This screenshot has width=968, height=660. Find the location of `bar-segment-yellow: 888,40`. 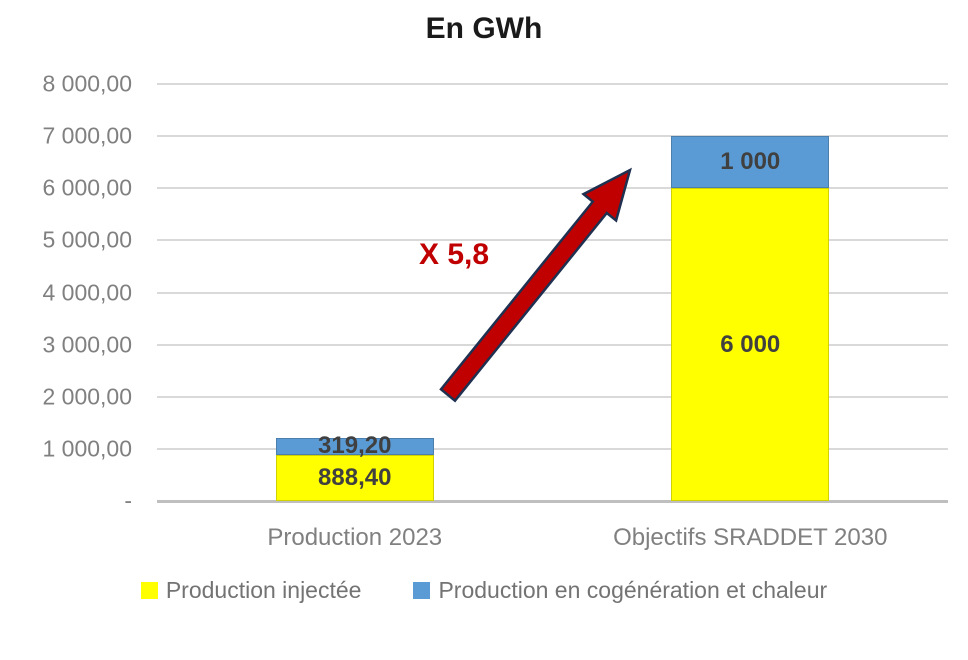

bar-segment-yellow: 888,40 is located at coordinates (354, 477).